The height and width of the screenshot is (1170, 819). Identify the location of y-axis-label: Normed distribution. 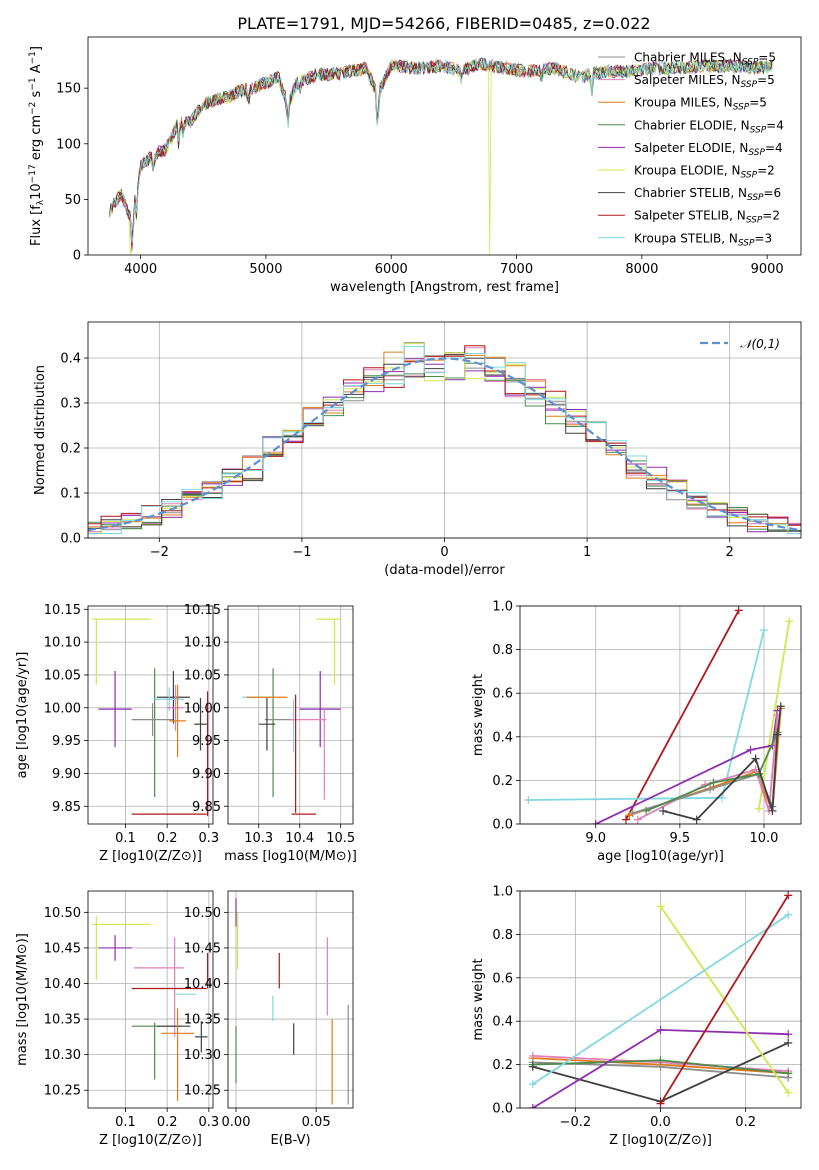
(40, 430).